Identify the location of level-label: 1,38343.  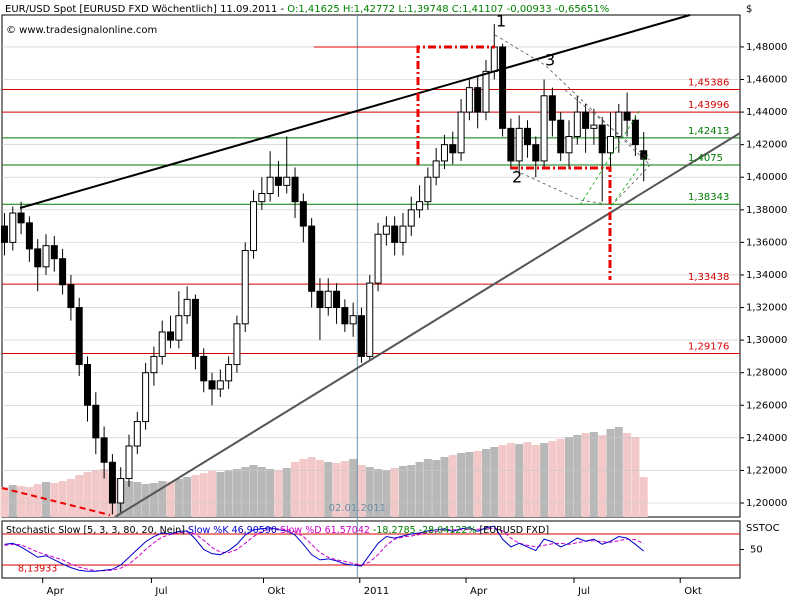
(708, 197).